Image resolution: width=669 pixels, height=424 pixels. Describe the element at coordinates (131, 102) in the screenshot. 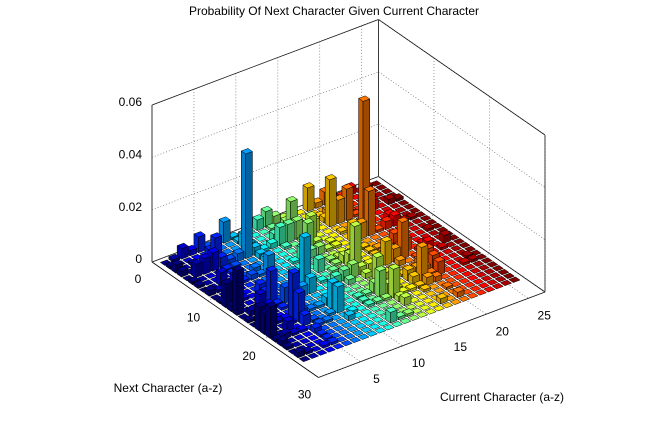

I see `z-tick-label: 0.06` at that location.